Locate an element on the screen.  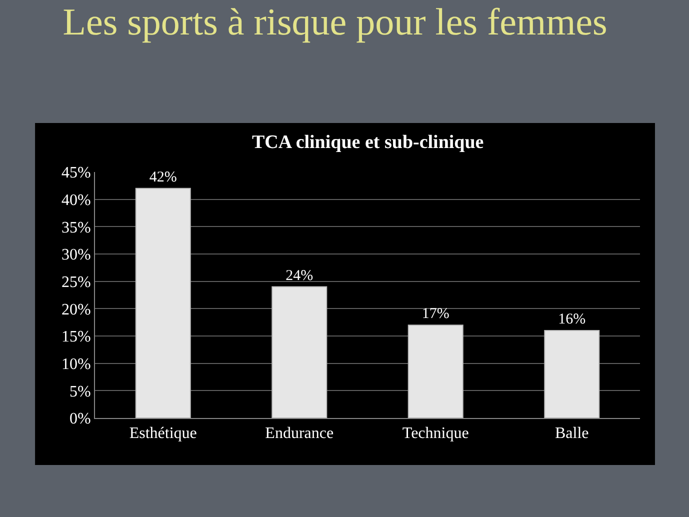
data-label: 16% is located at coordinates (572, 320).